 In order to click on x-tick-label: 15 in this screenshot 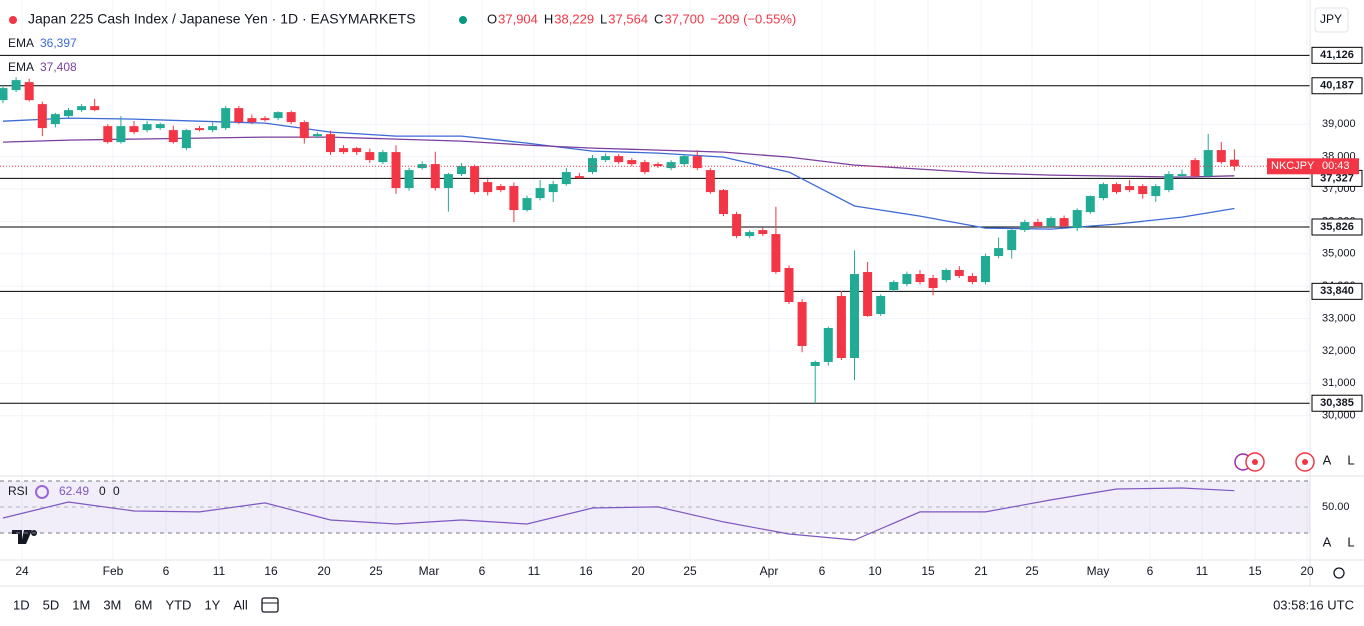, I will do `click(928, 571)`.